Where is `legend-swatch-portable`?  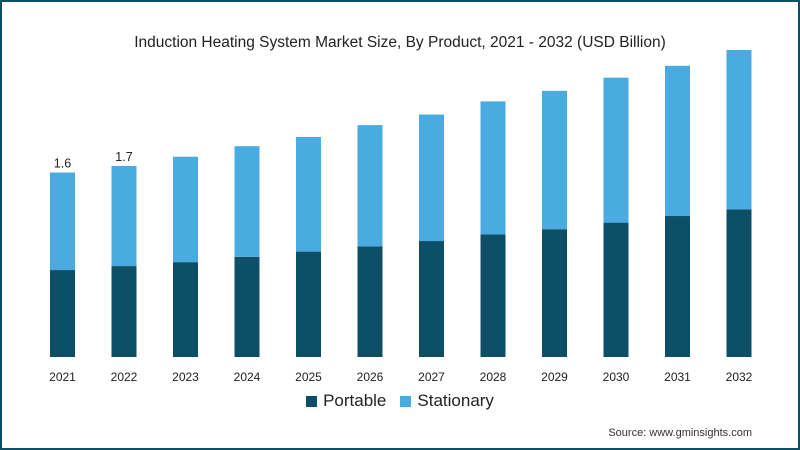
legend-swatch-portable is located at coordinates (312, 401).